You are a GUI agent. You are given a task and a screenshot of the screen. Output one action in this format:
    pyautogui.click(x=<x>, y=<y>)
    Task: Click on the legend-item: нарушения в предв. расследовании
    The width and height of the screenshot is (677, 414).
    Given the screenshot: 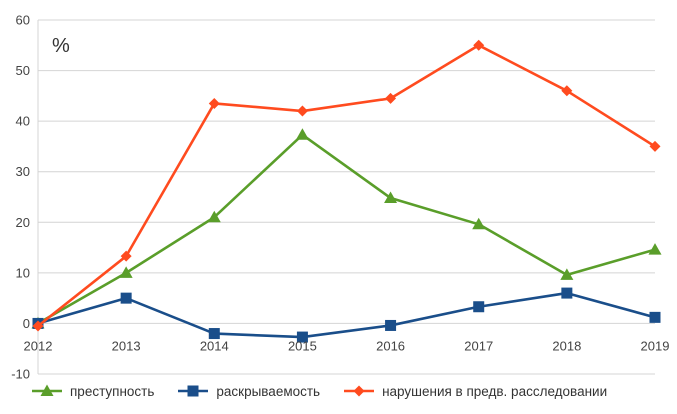 What is the action you would take?
    pyautogui.click(x=474, y=391)
    